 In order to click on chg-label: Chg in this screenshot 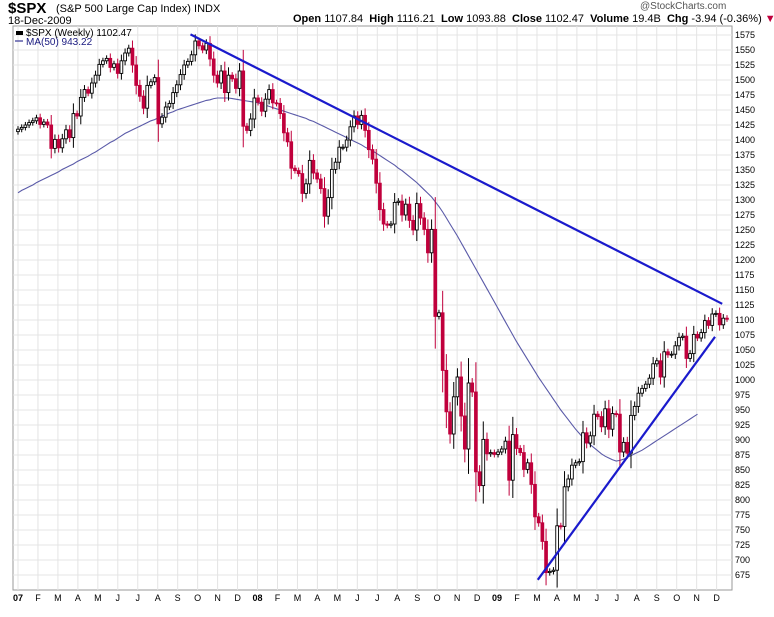, I will do `click(677, 19)`.